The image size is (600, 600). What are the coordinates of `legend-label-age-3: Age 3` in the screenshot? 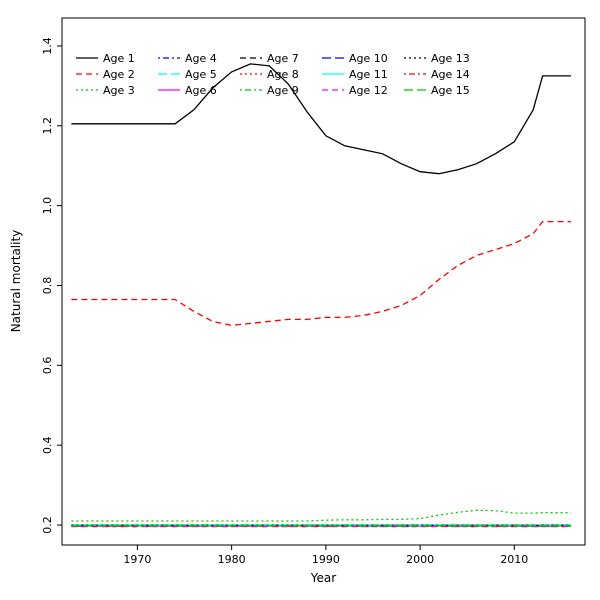 It's located at (119, 90).